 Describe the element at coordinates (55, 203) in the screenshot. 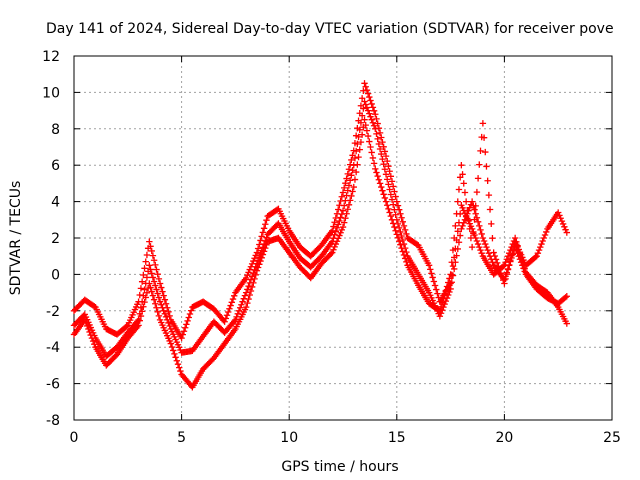

I see `y-tick-label: 4` at that location.